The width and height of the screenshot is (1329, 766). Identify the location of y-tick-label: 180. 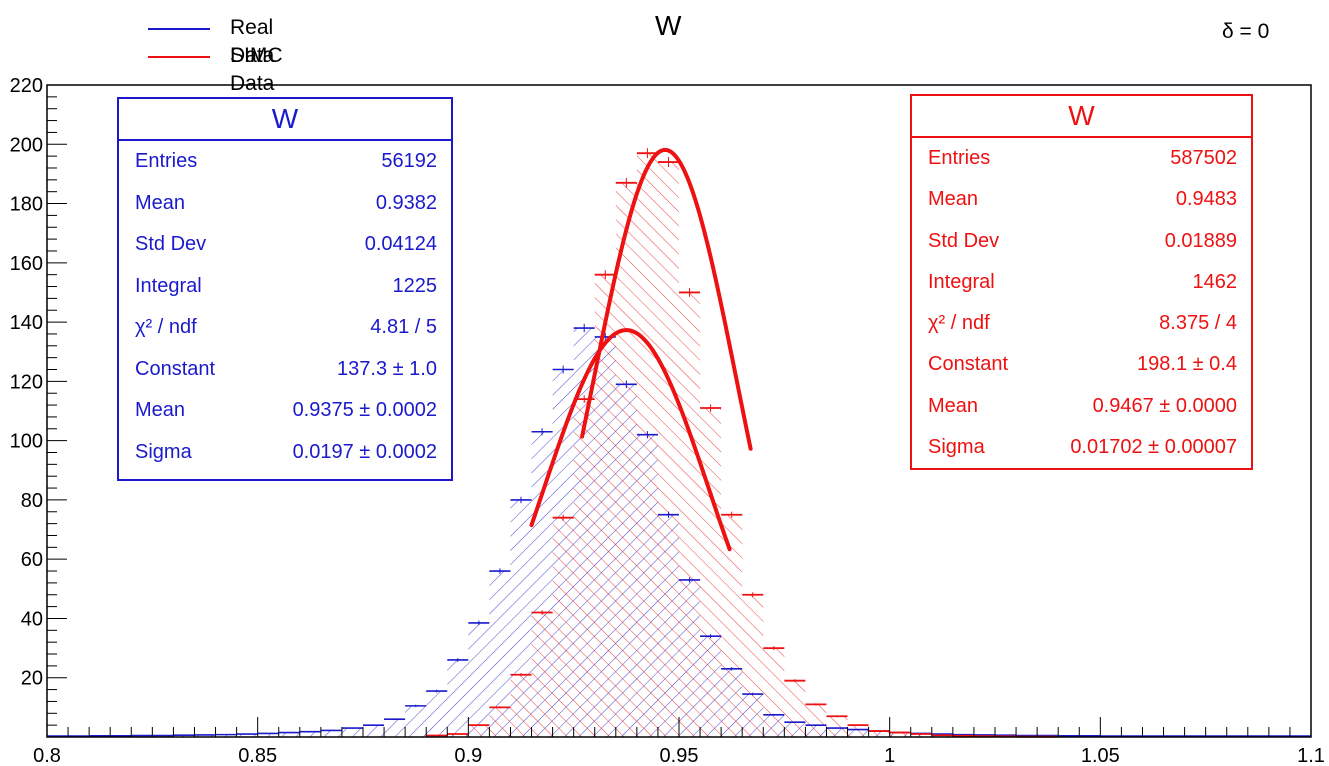
(26, 205).